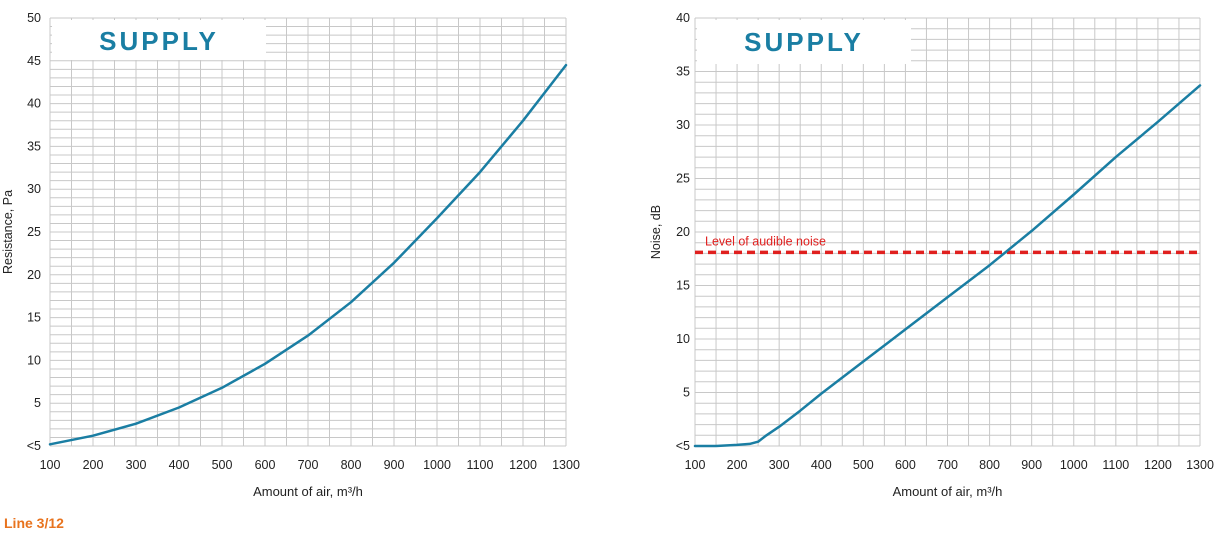 The width and height of the screenshot is (1230, 546). What do you see at coordinates (34, 523) in the screenshot?
I see `footer-line-label: Line 3/12` at bounding box center [34, 523].